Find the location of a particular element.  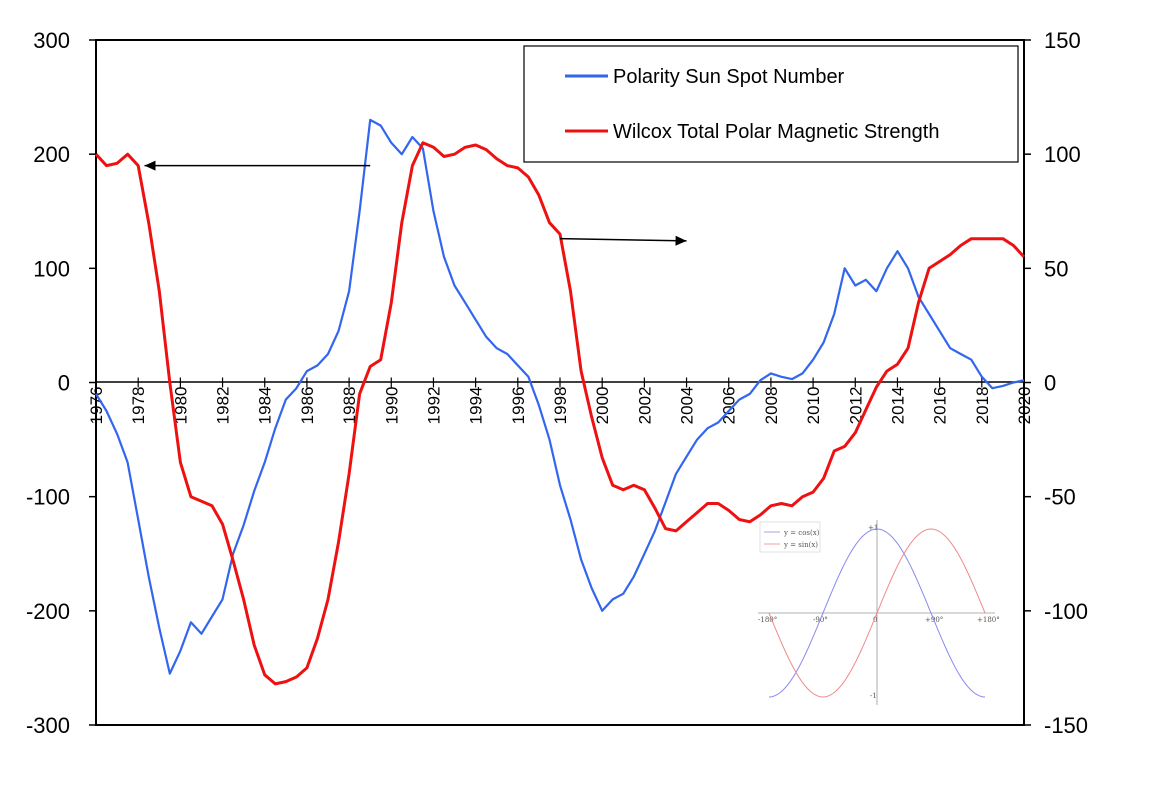

right-tick-label-4: -50 is located at coordinates (1060, 497).